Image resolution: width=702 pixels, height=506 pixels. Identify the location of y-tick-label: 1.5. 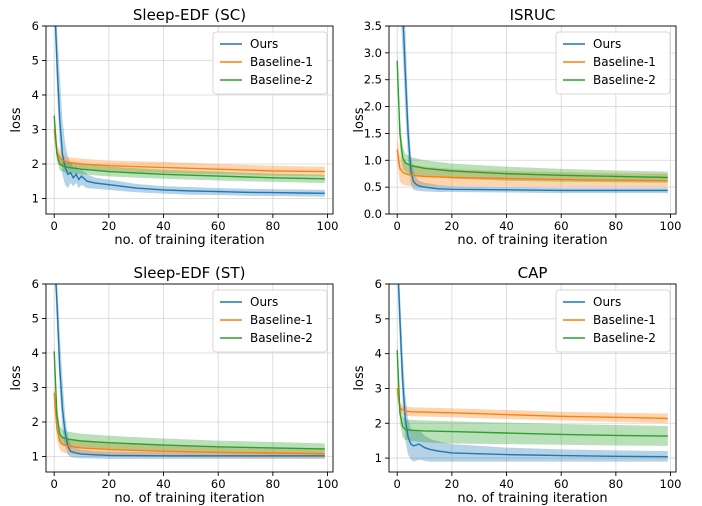
(373, 133).